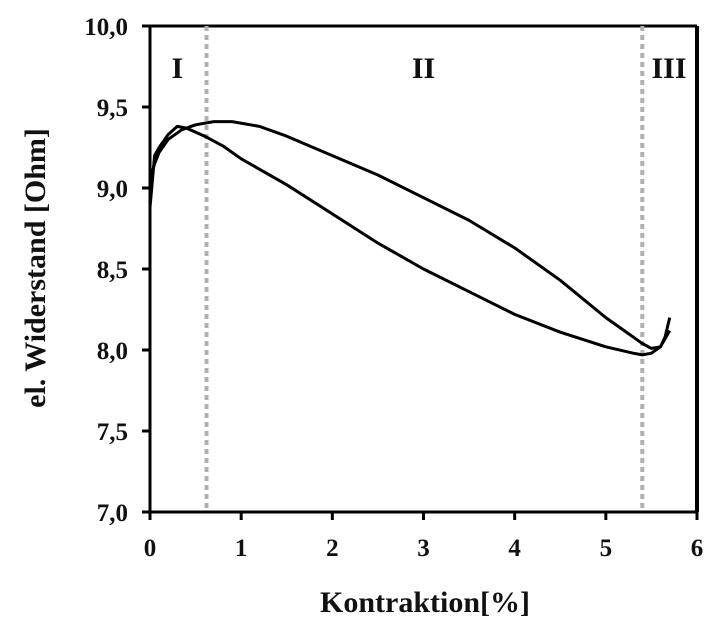  Describe the element at coordinates (112, 108) in the screenshot. I see `y-tick-label: 9,5` at that location.